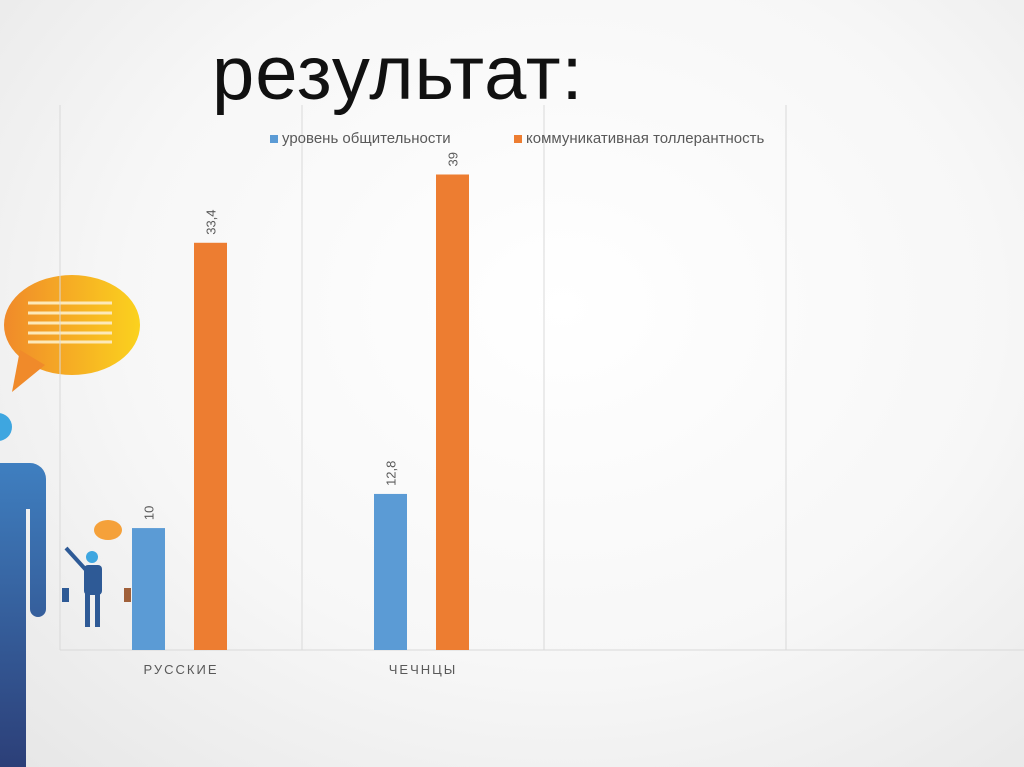 The width and height of the screenshot is (1024, 767). What do you see at coordinates (366, 138) in the screenshot?
I see `legend-label: уровень общительности` at bounding box center [366, 138].